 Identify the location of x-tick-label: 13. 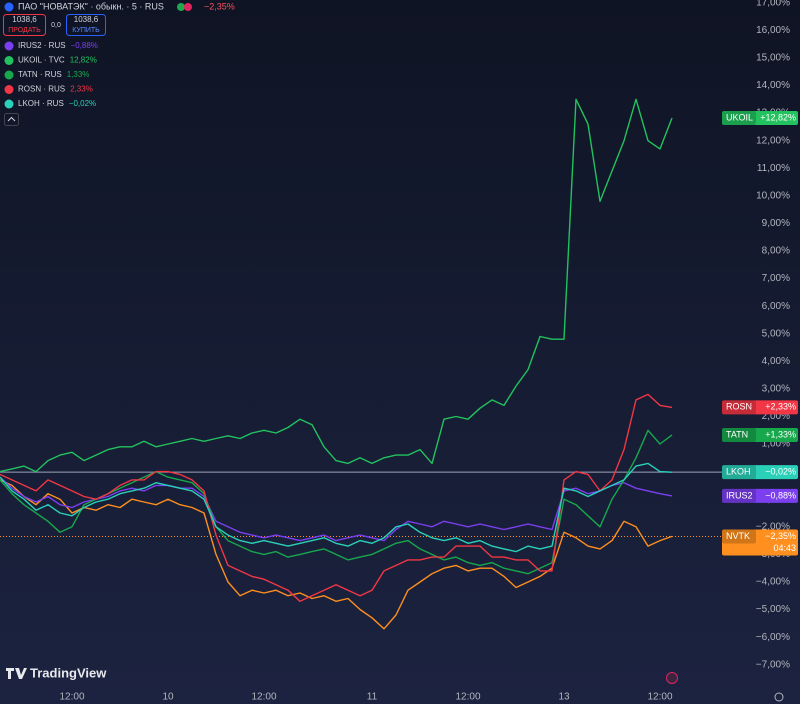
(564, 697).